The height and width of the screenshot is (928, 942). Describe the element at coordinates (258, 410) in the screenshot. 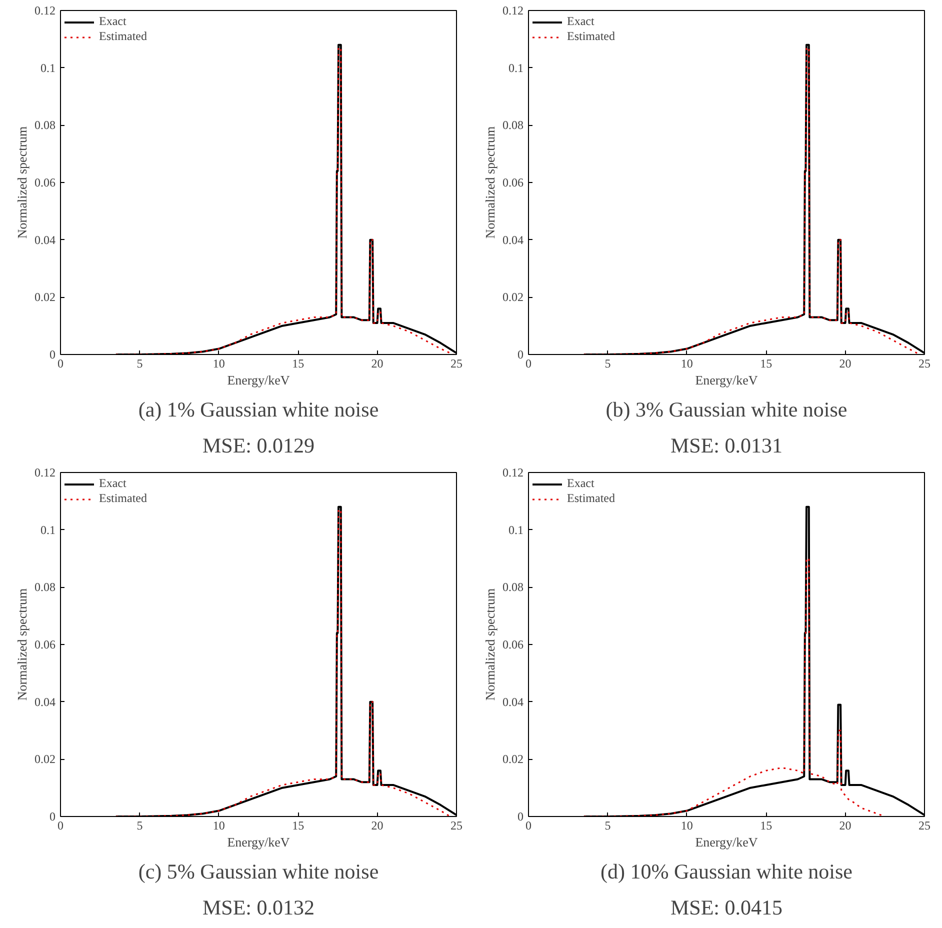

I see `text: (a) 1% Gaussian white noise` at that location.